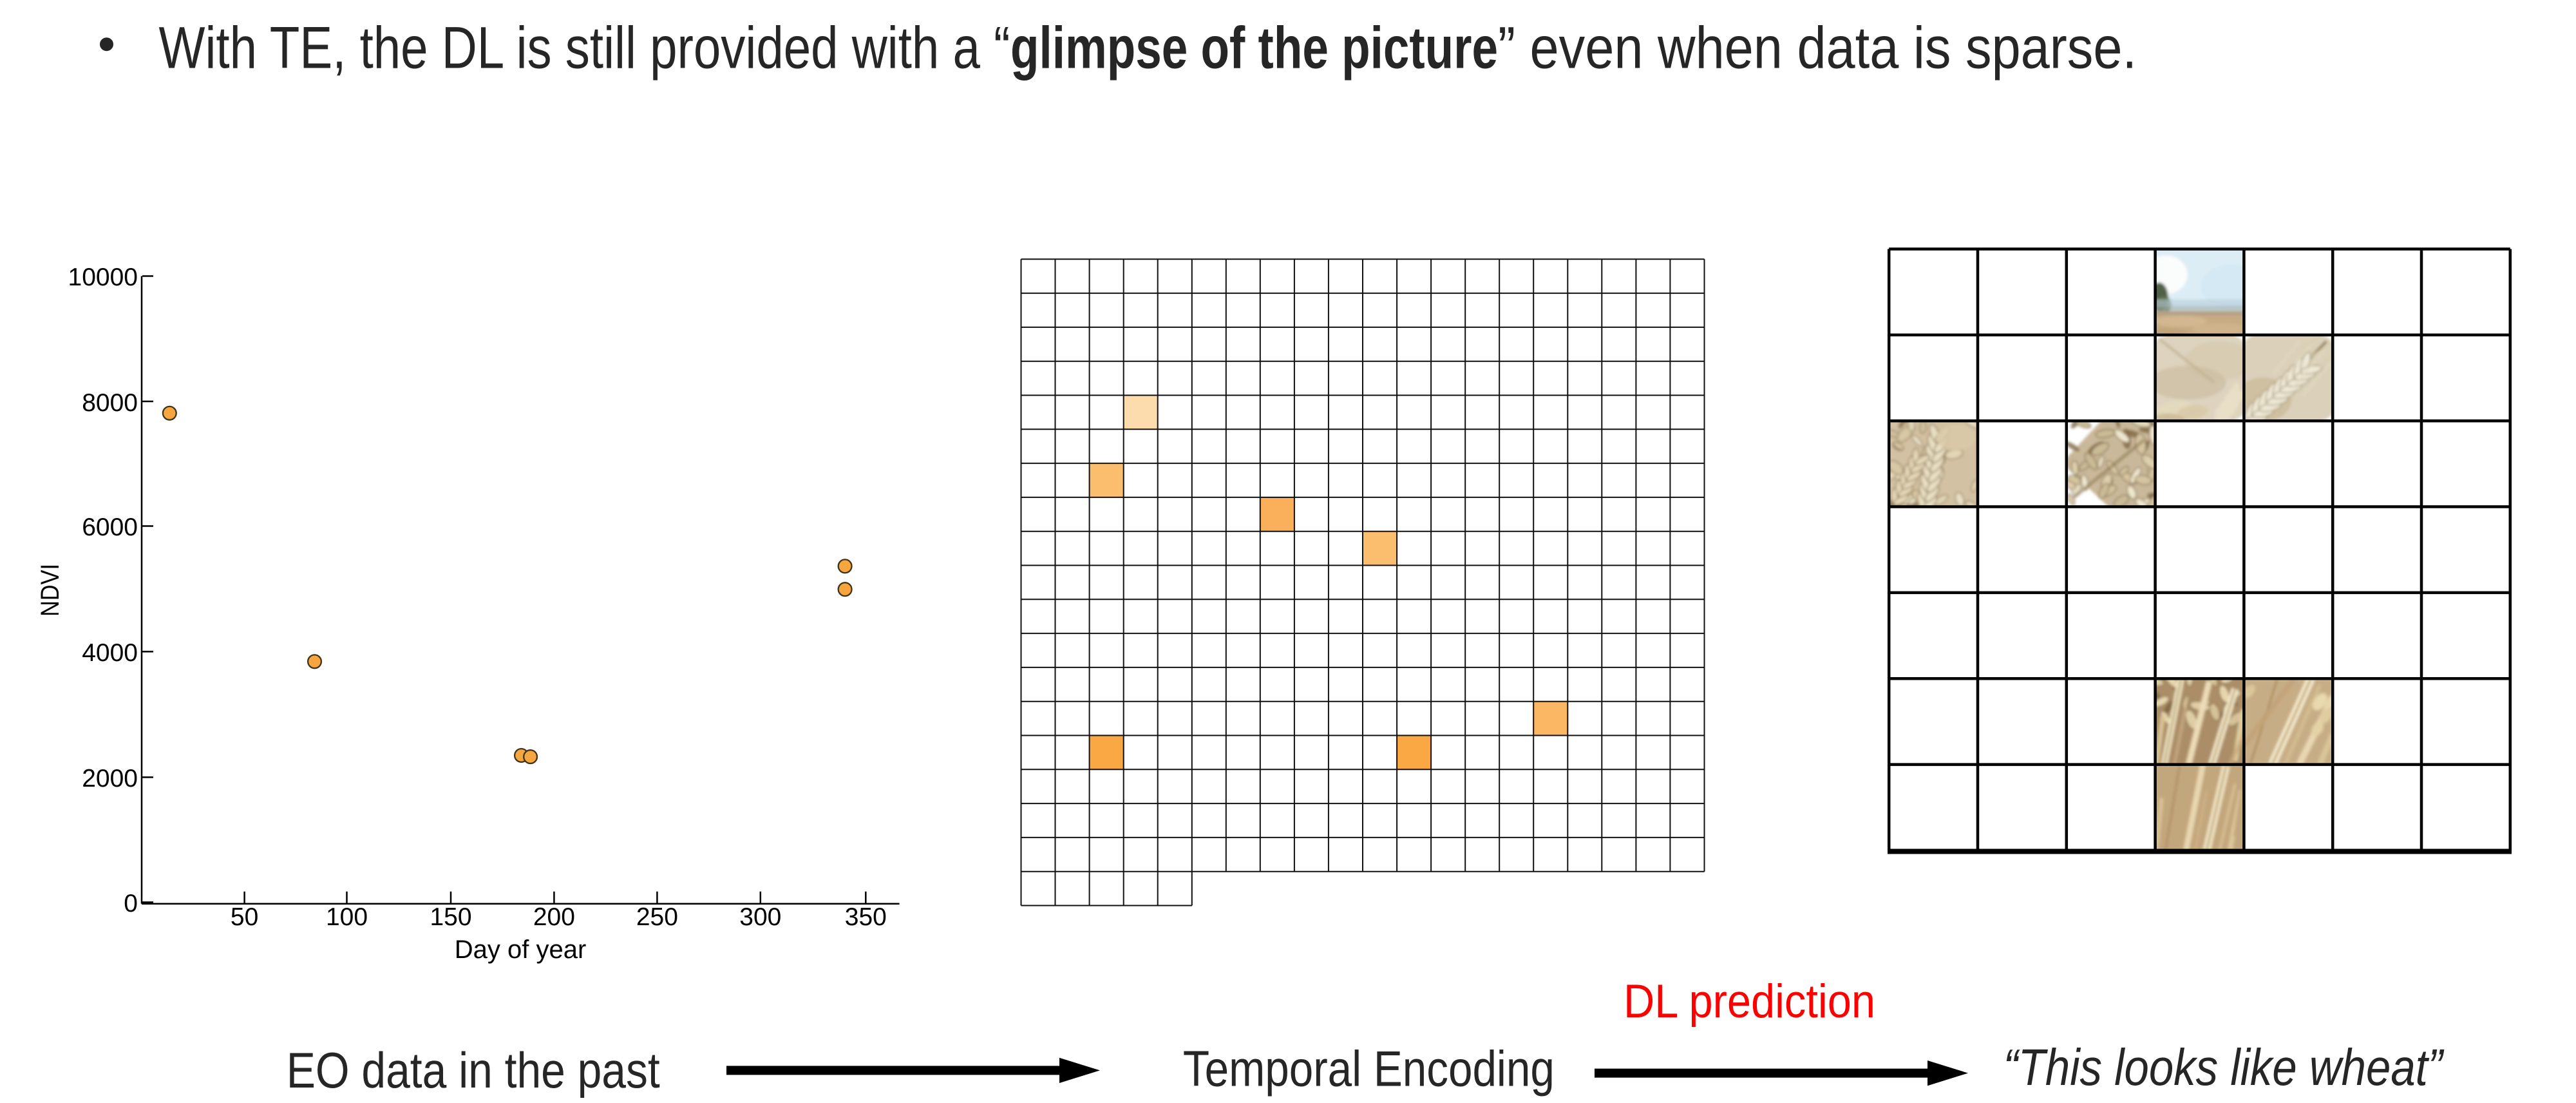  What do you see at coordinates (110, 527) in the screenshot?
I see `svg-text: 6000` at bounding box center [110, 527].